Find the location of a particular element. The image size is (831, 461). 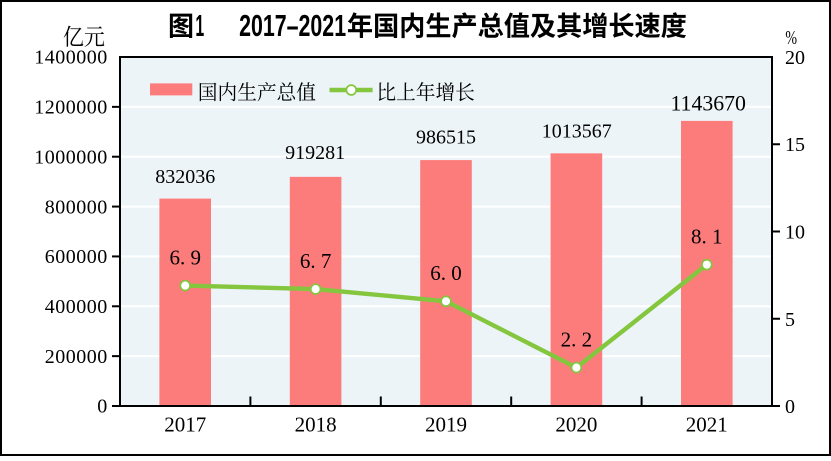

svg-text: 1200000 is located at coordinates (71, 108).